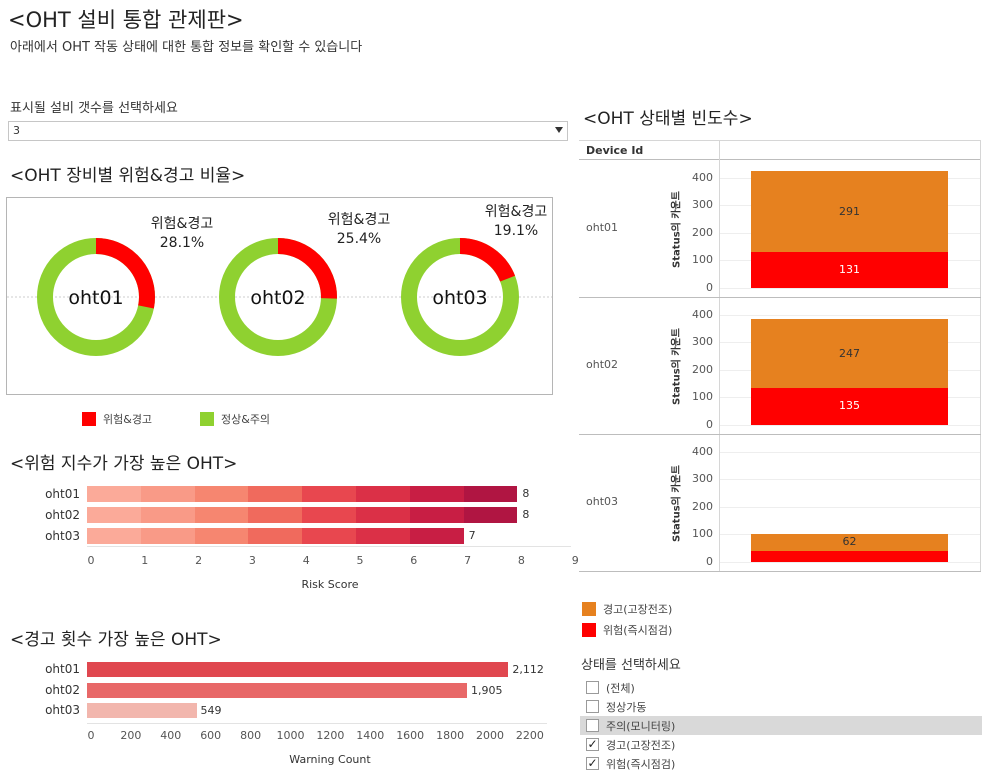 Image resolution: width=989 pixels, height=784 pixels. I want to click on risk-axis-title: Risk Score, so click(330, 584).